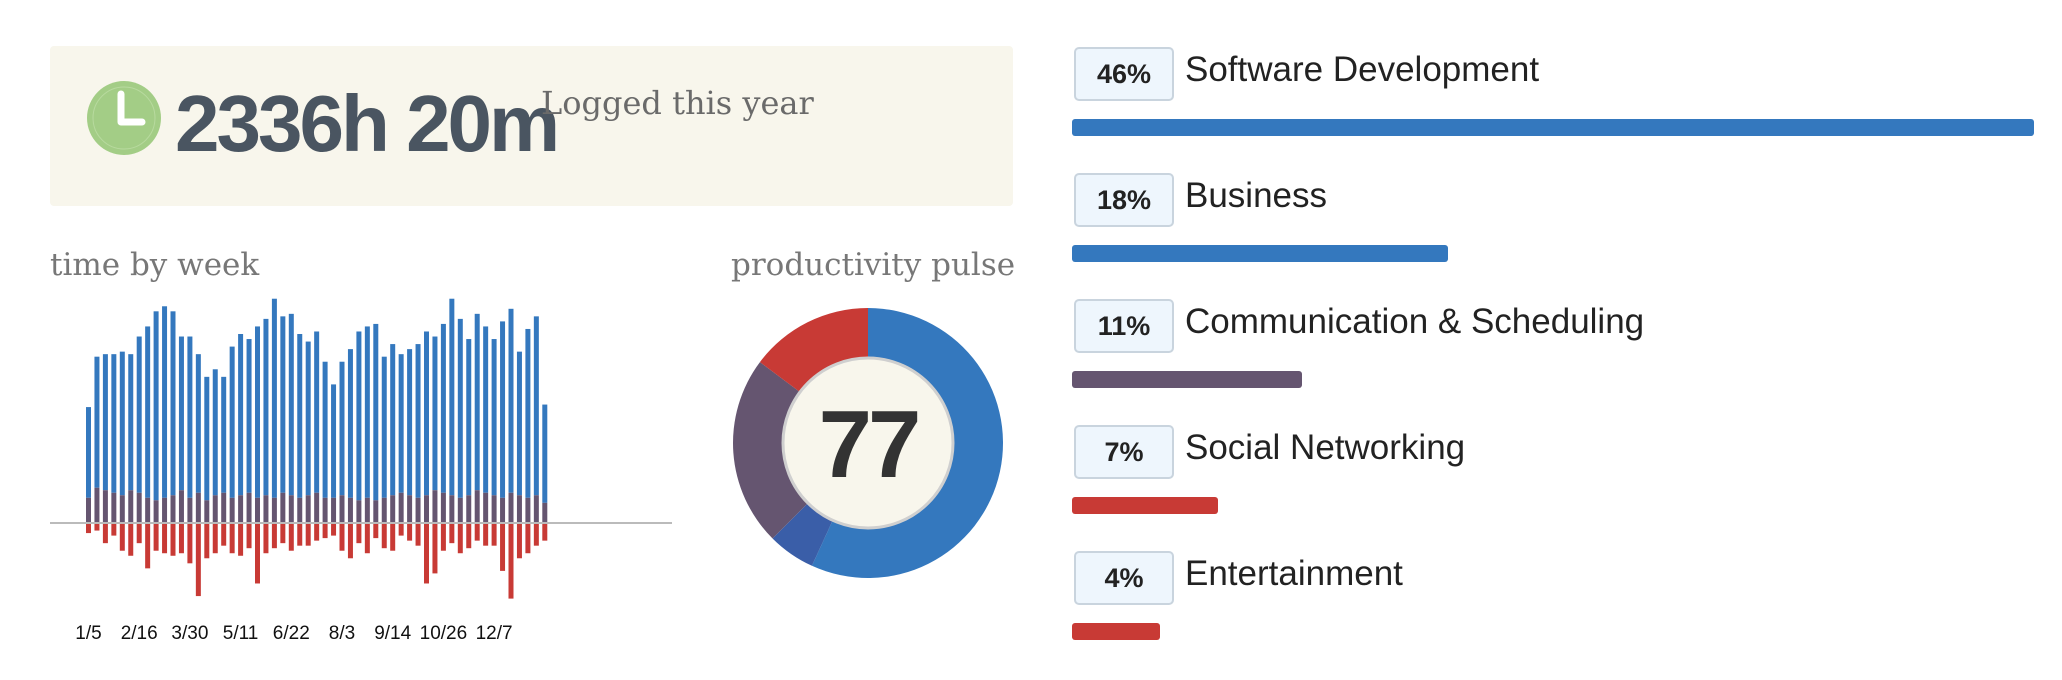 Image resolution: width=2062 pixels, height=680 pixels. Describe the element at coordinates (1362, 69) in the screenshot. I see `category-label: Software Development` at that location.